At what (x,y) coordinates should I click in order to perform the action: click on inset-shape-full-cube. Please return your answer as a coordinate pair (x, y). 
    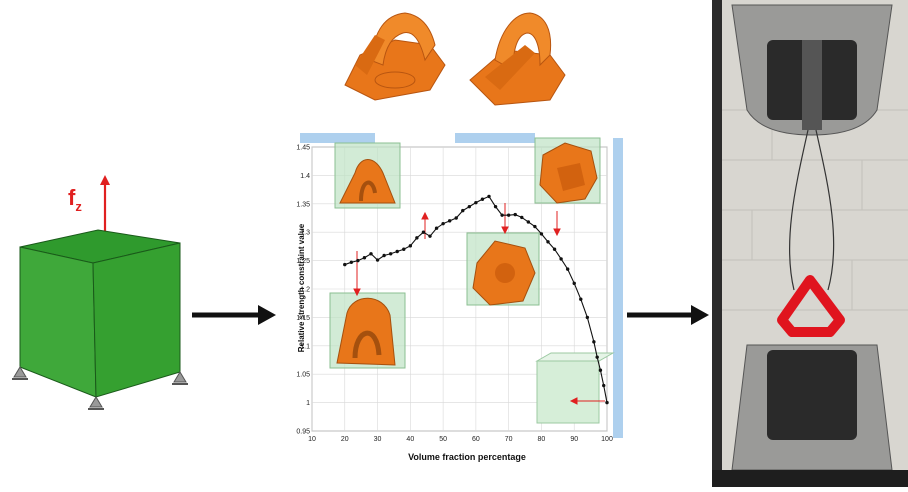
    Looking at the image, I should click on (575, 388).